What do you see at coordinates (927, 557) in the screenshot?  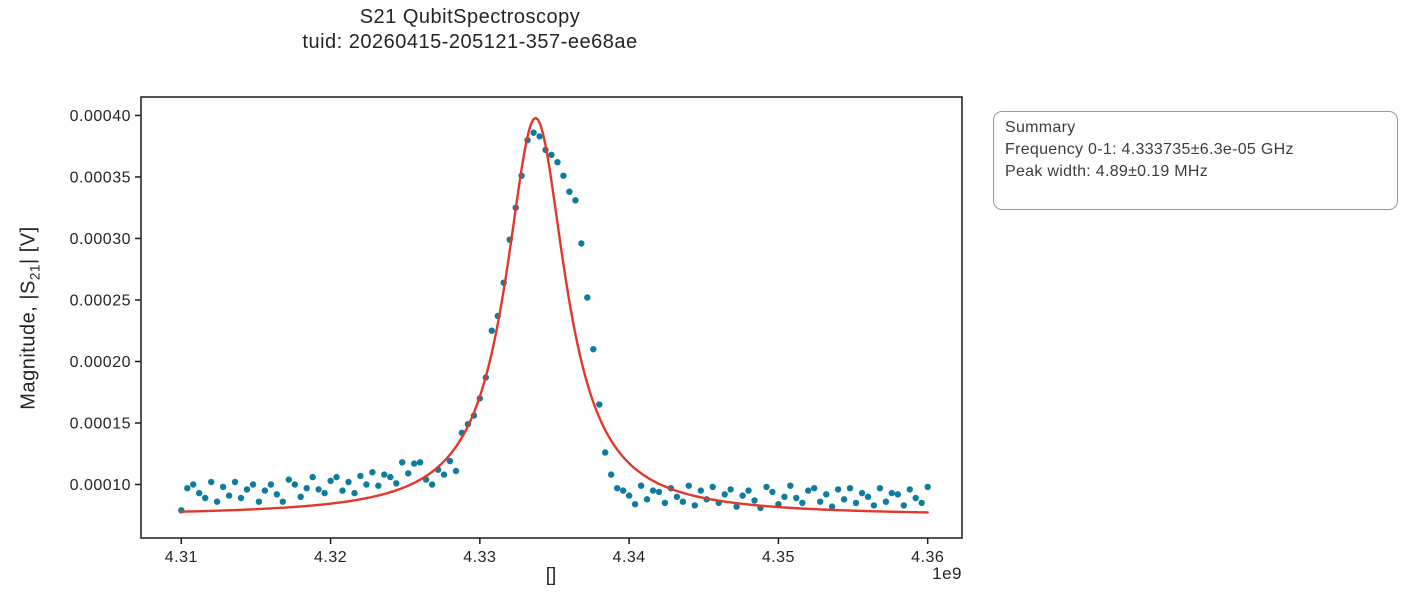 I see `x-tick-label: 4.36` at bounding box center [927, 557].